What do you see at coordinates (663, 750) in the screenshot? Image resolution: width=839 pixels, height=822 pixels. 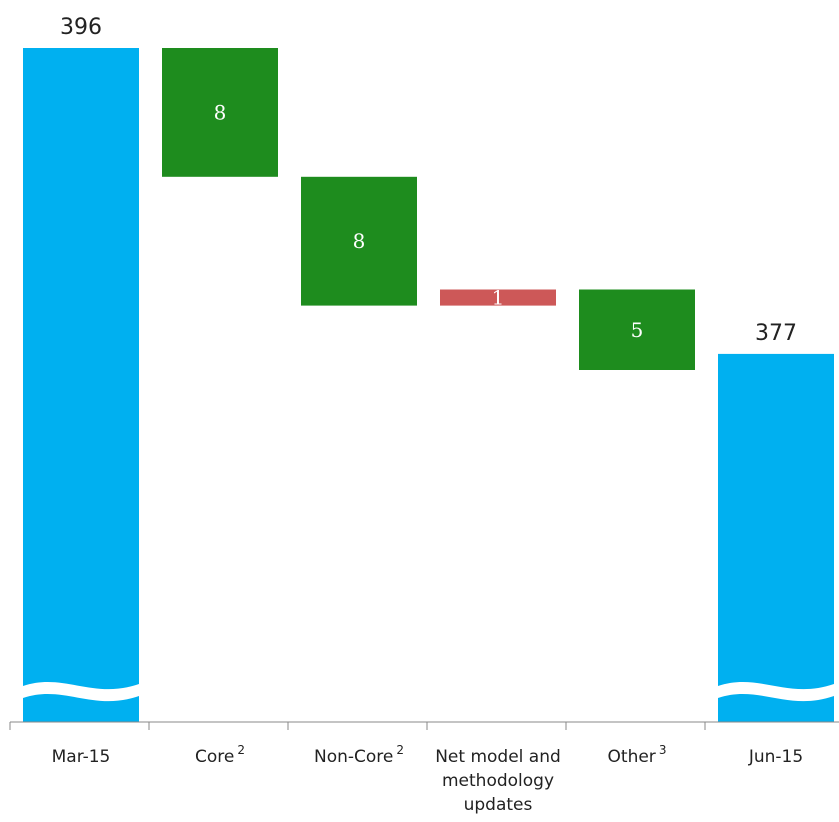 I see `category-footnote-marker: 3` at bounding box center [663, 750].